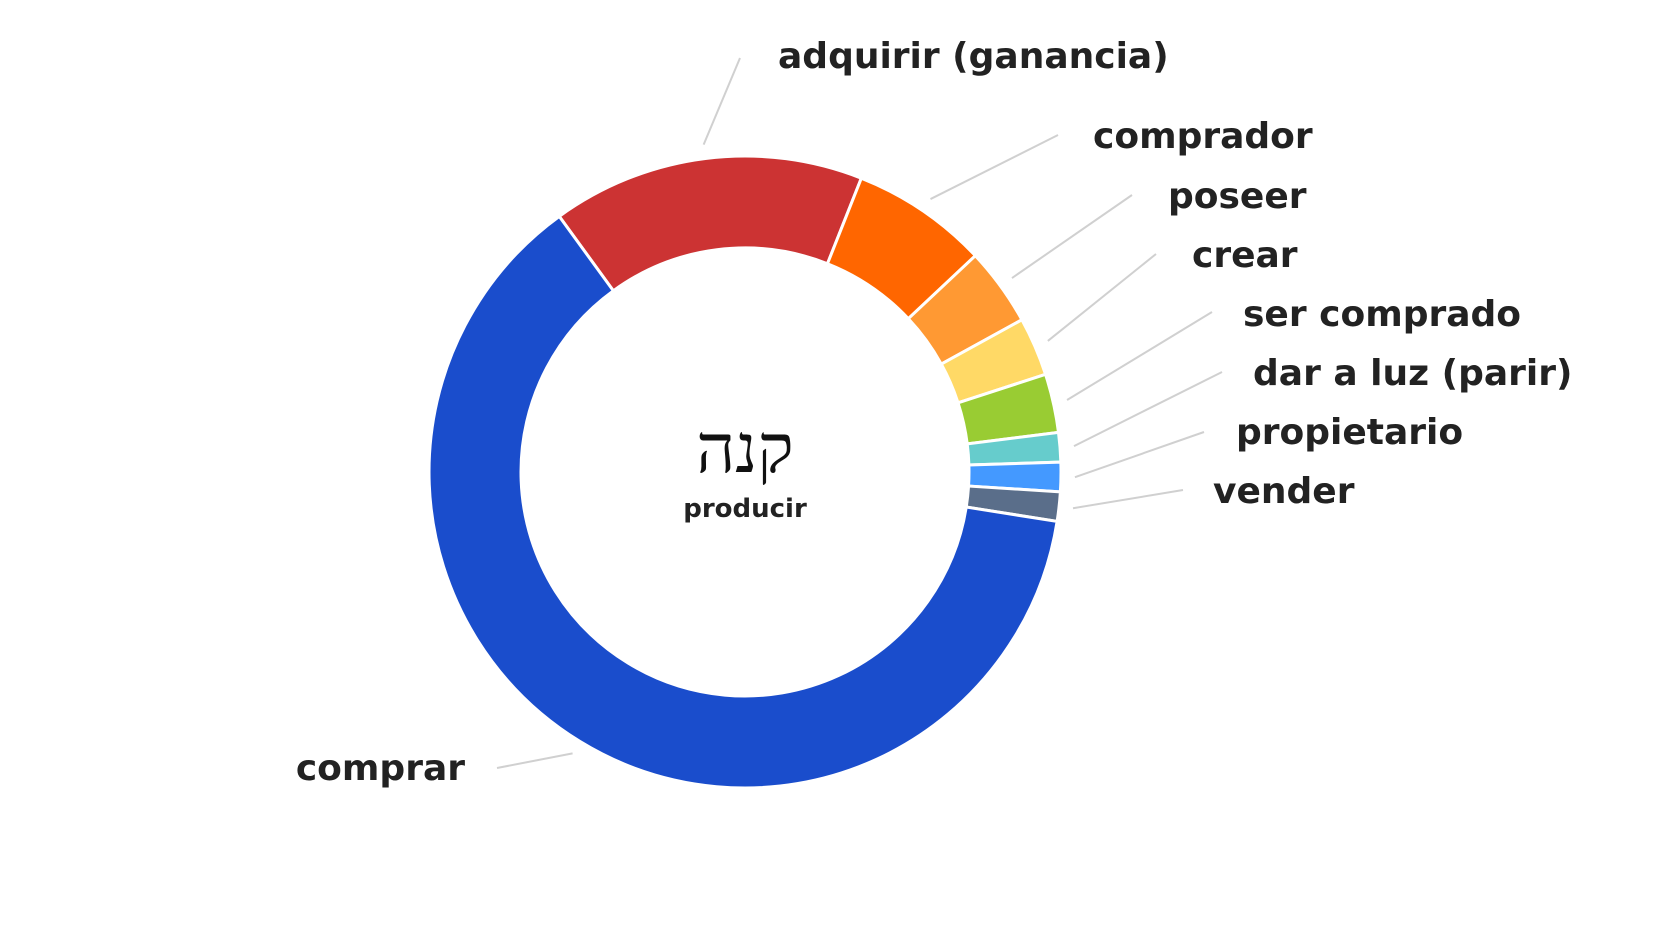 The height and width of the screenshot is (938, 1668). What do you see at coordinates (1203, 136) in the screenshot?
I see `slice-label: comprador` at bounding box center [1203, 136].